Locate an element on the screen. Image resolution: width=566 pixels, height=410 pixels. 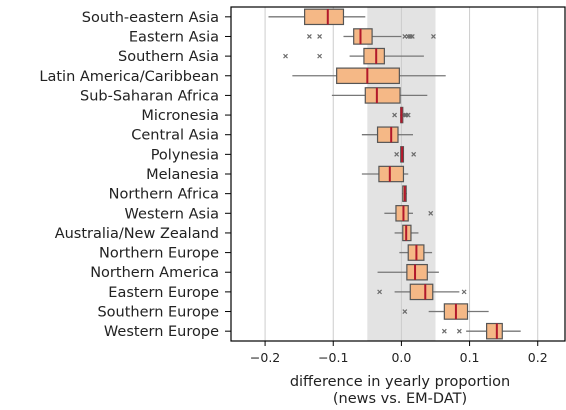
category-label: Eastern Asia is located at coordinates (174, 37).